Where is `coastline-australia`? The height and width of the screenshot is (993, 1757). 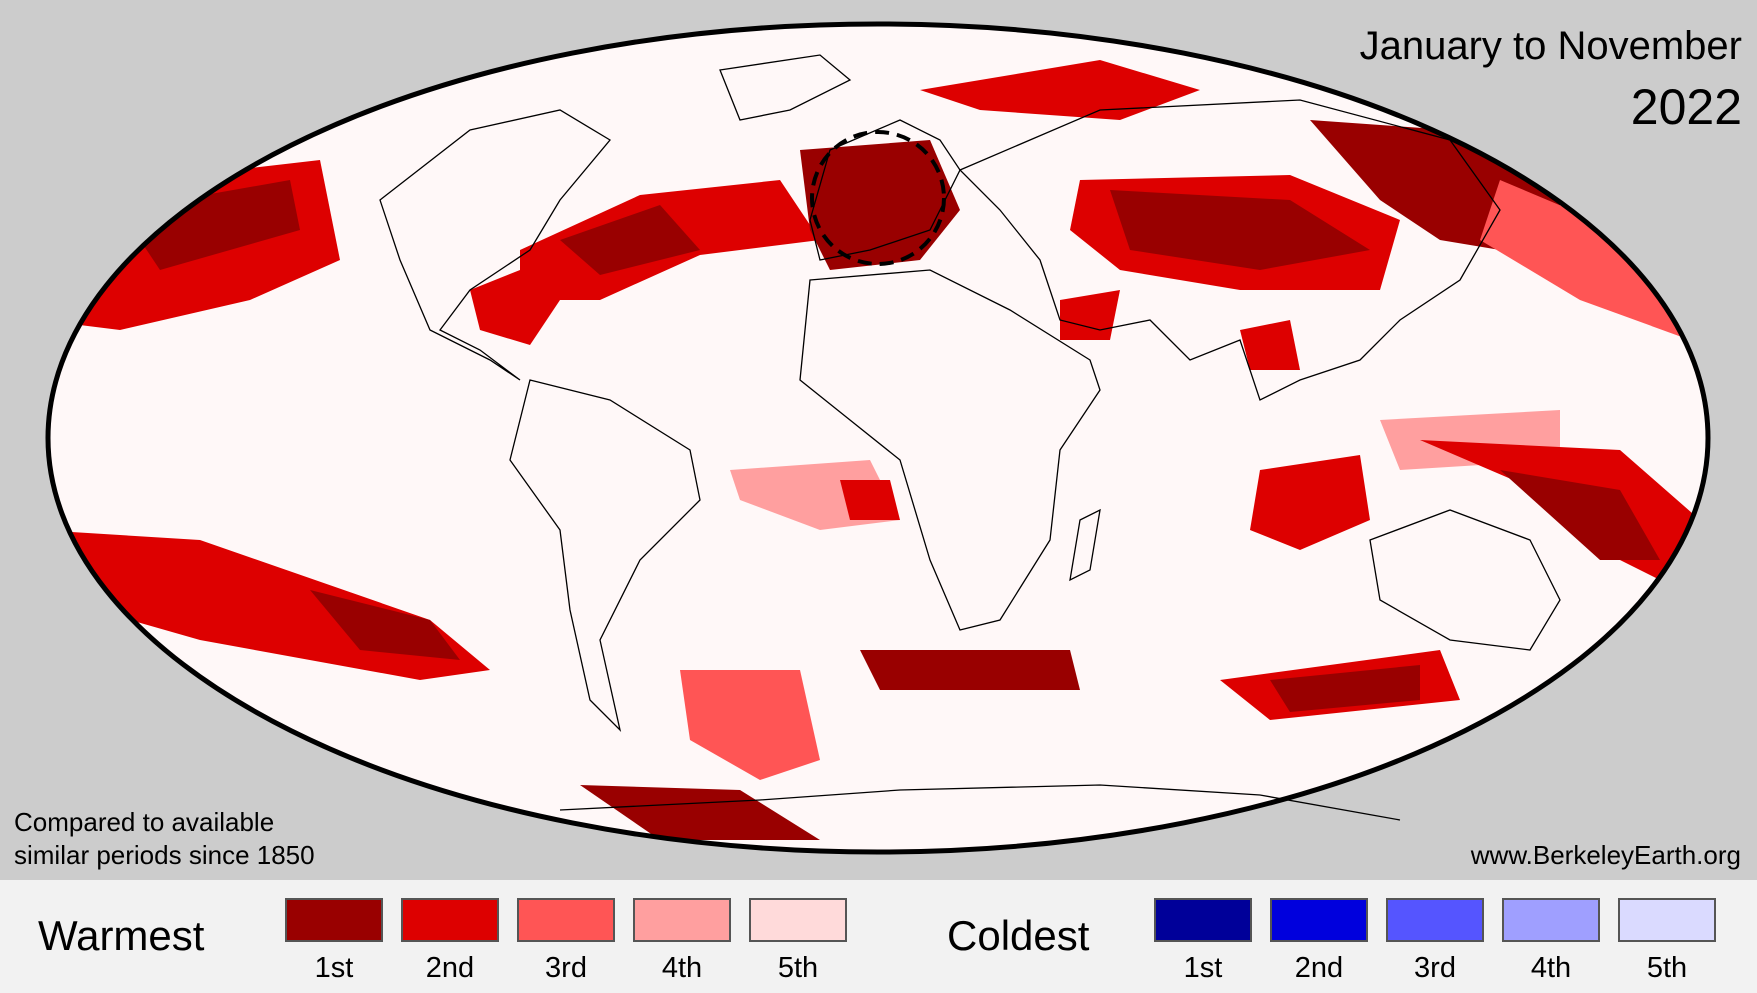 coastline-australia is located at coordinates (1465, 580).